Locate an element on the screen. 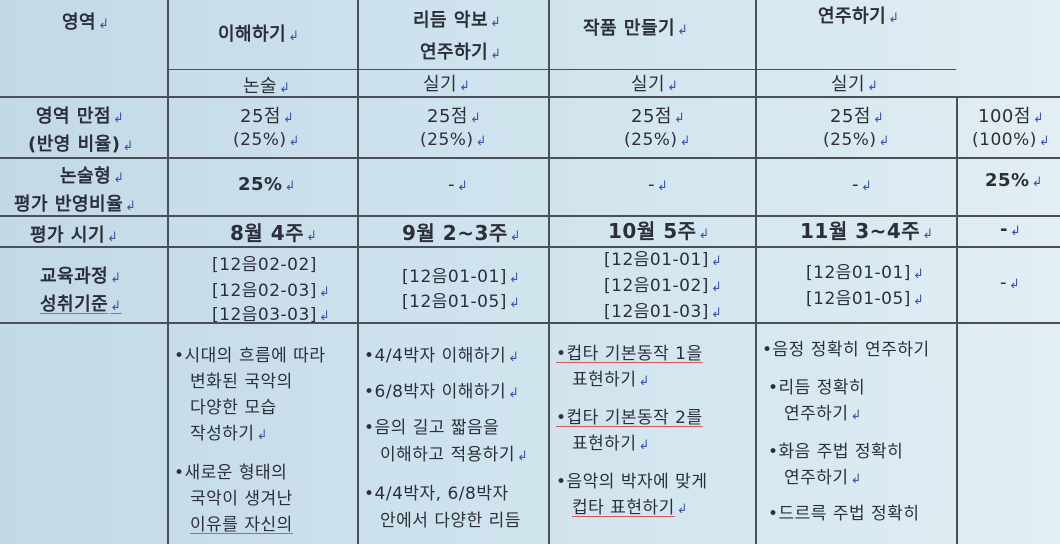 This screenshot has height=544, width=1060. score-col2: 25점 ↲ is located at coordinates (454, 116).